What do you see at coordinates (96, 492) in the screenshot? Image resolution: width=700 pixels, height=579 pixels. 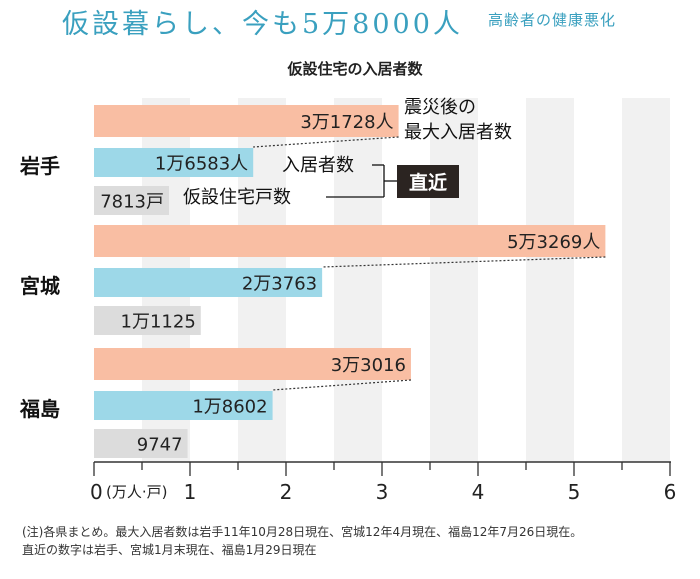 I see `x-tick-label-0: 0` at bounding box center [96, 492].